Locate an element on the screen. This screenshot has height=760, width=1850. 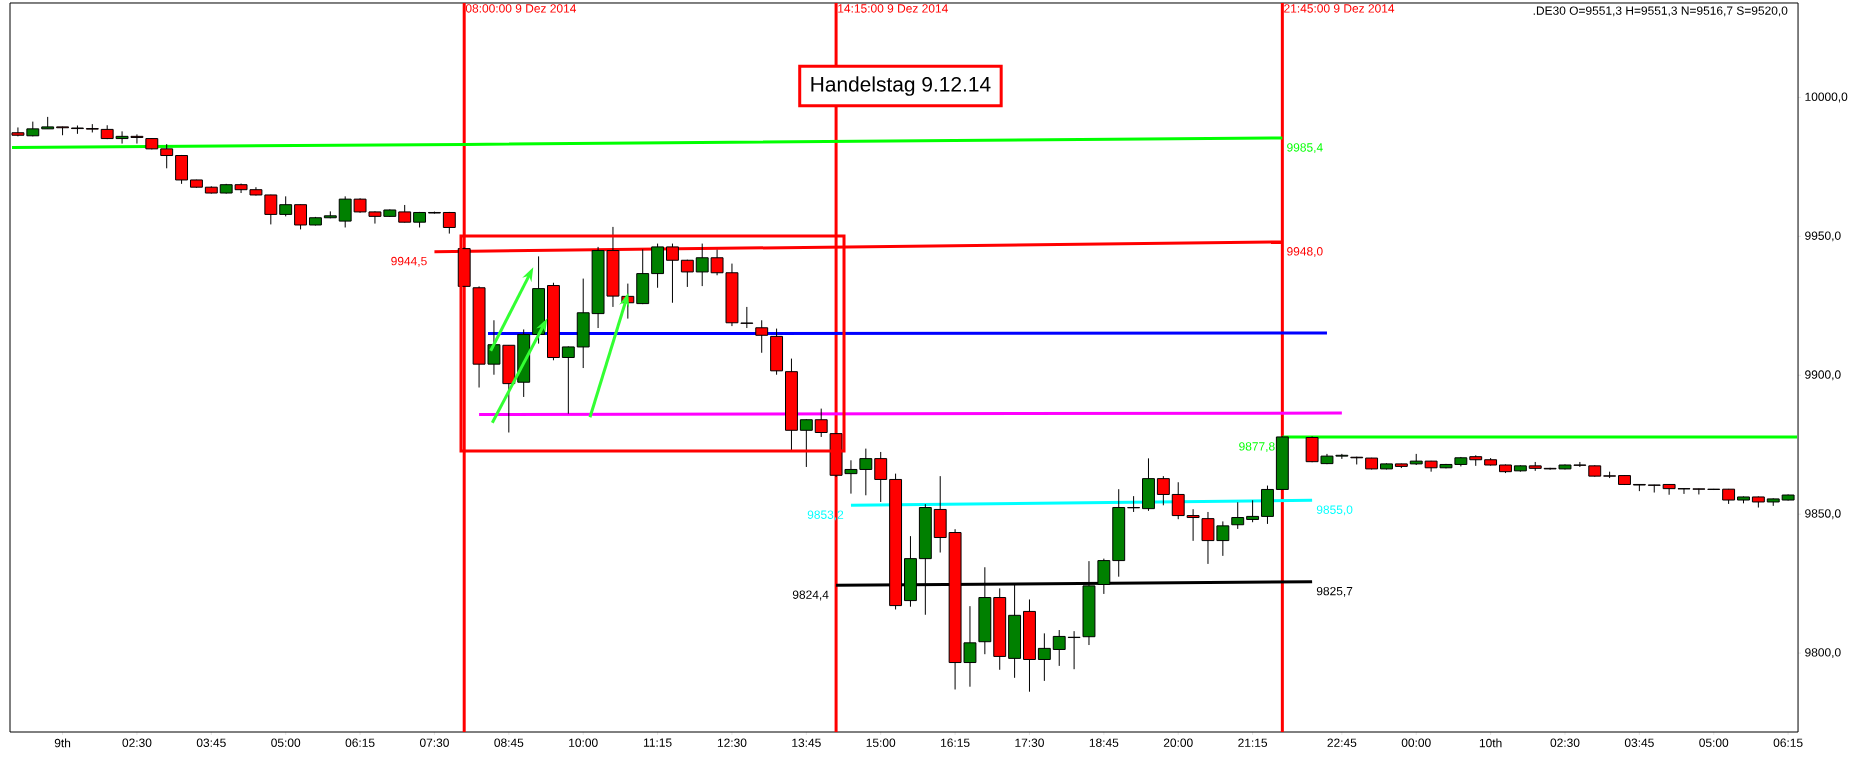
x-tick-label: 9th is located at coordinates (62, 743).